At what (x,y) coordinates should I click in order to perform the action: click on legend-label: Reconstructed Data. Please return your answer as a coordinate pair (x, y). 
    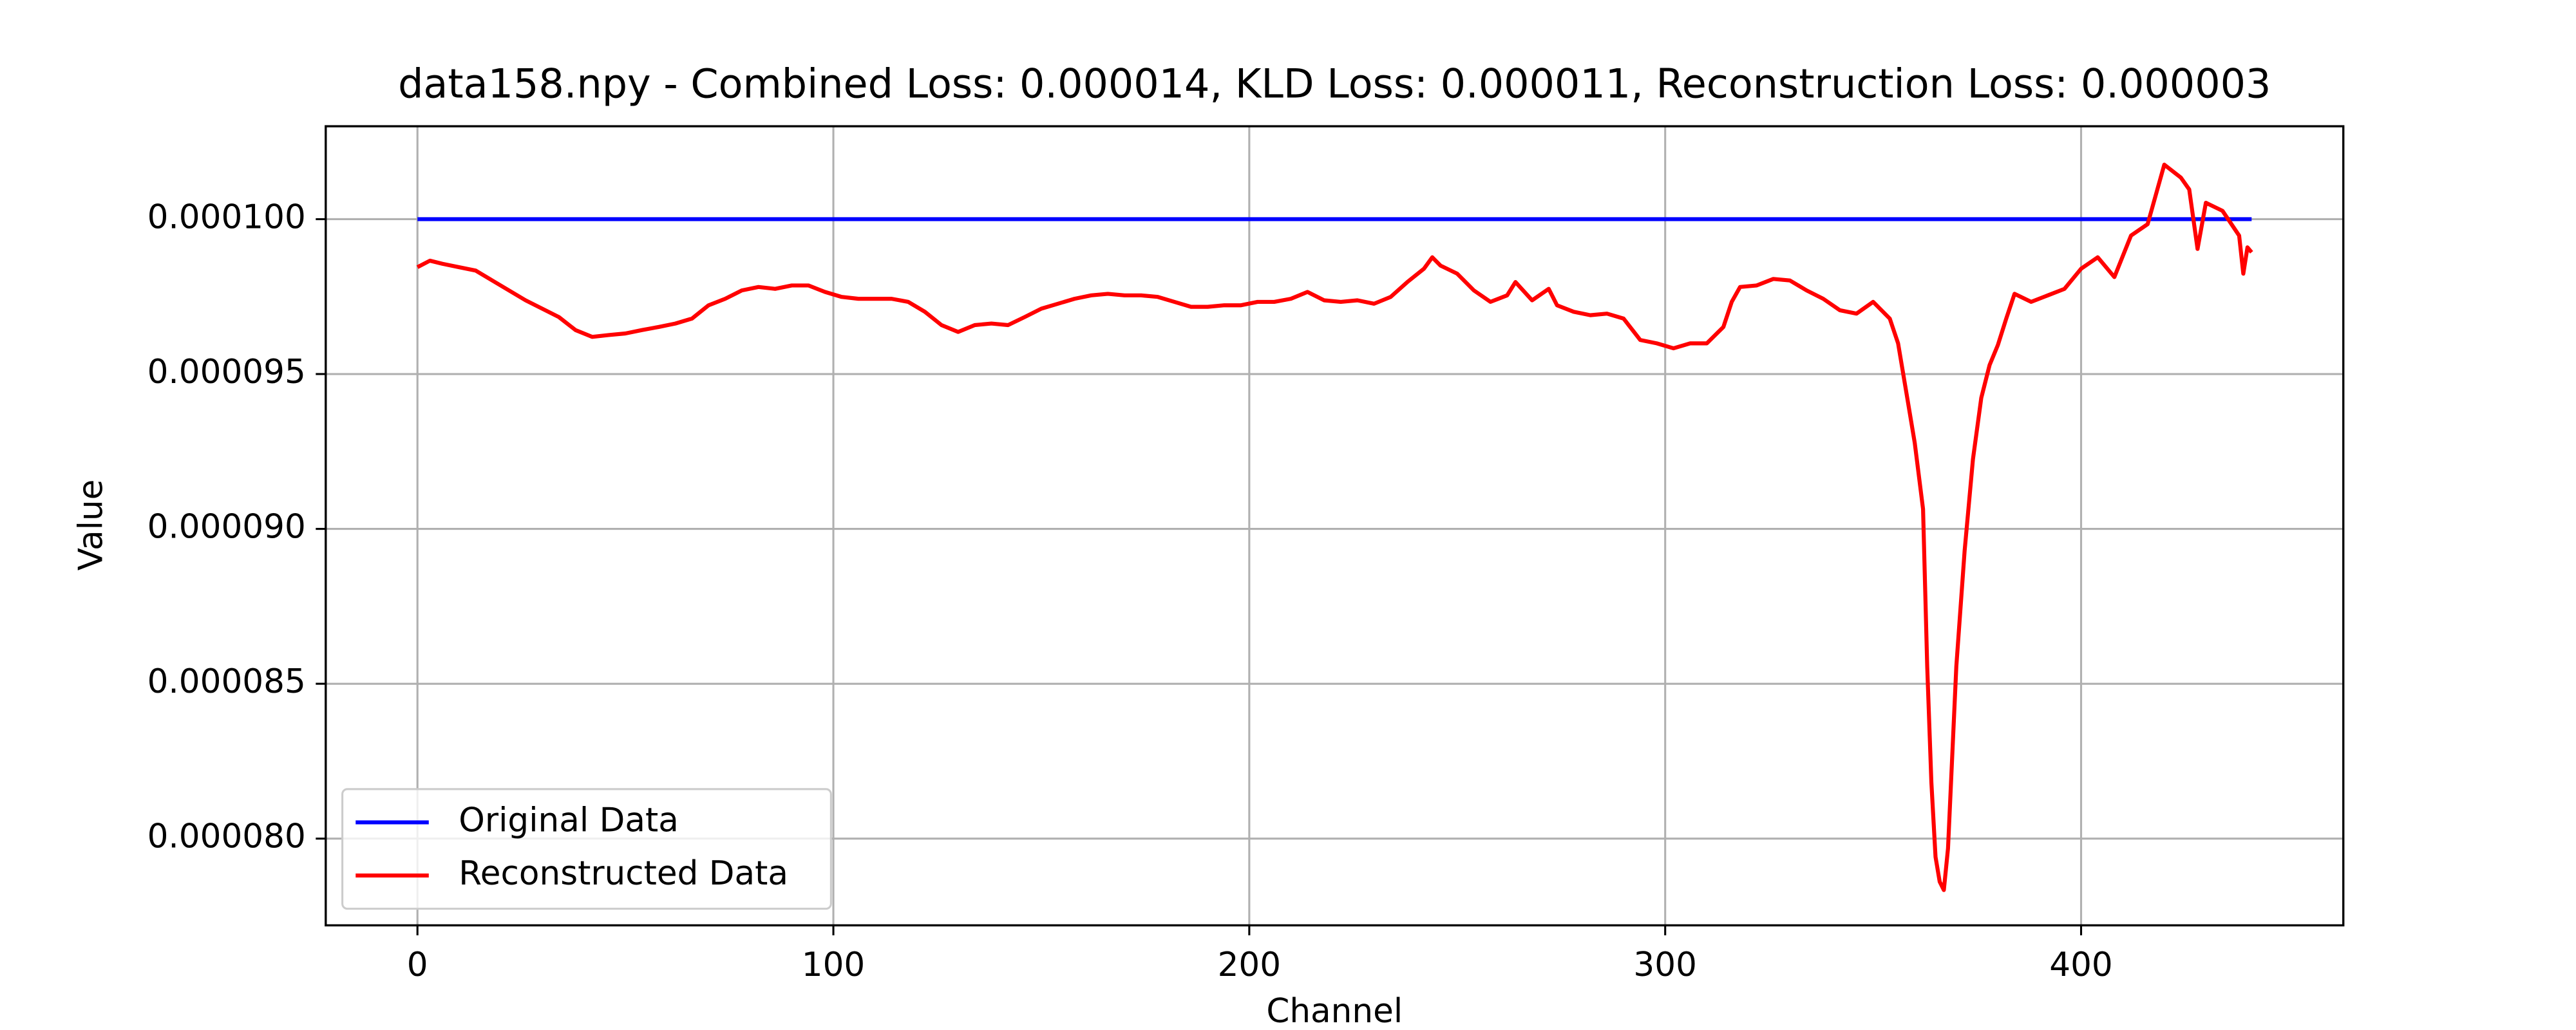
    Looking at the image, I should click on (623, 873).